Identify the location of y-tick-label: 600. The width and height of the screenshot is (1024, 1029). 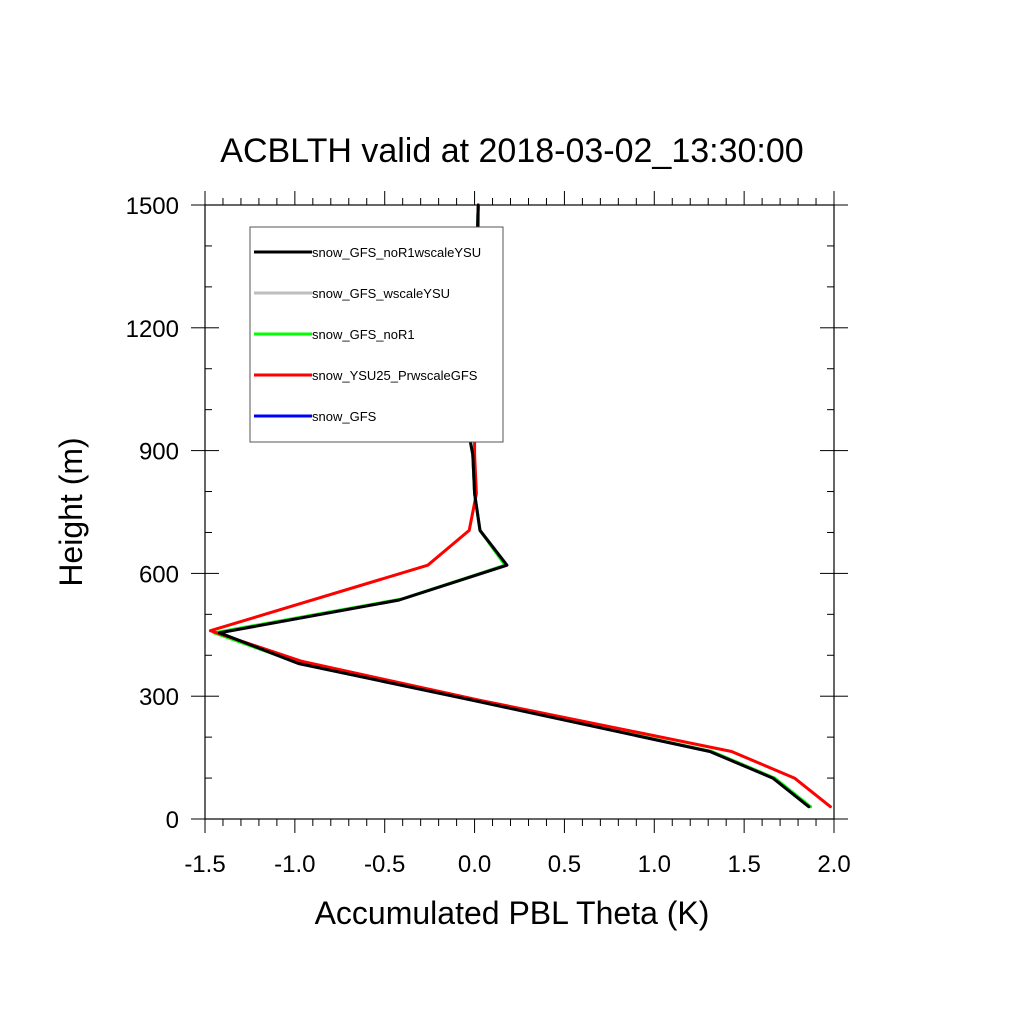
(159, 574).